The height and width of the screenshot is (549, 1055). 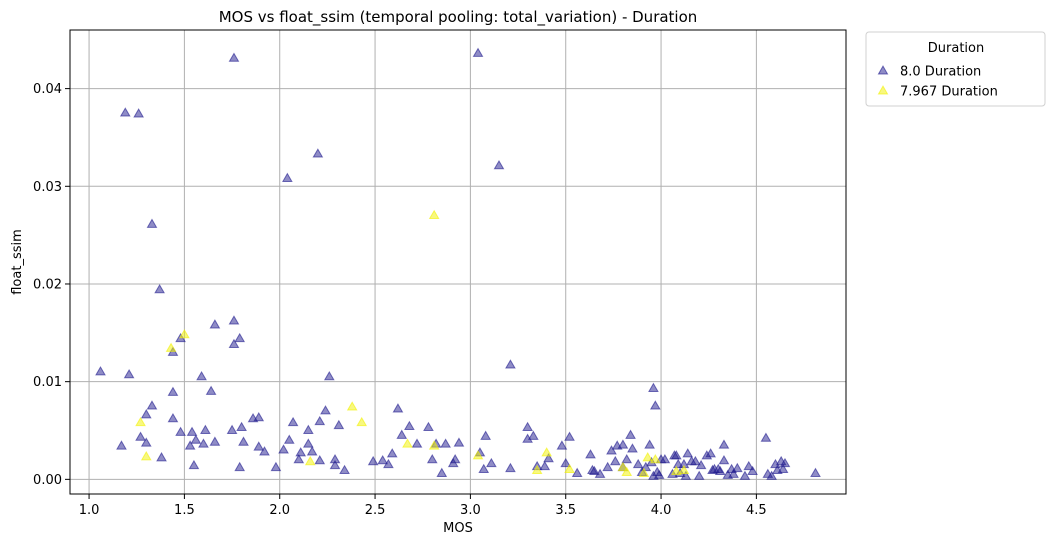 I want to click on x-tick-label: 2.0, so click(x=279, y=510).